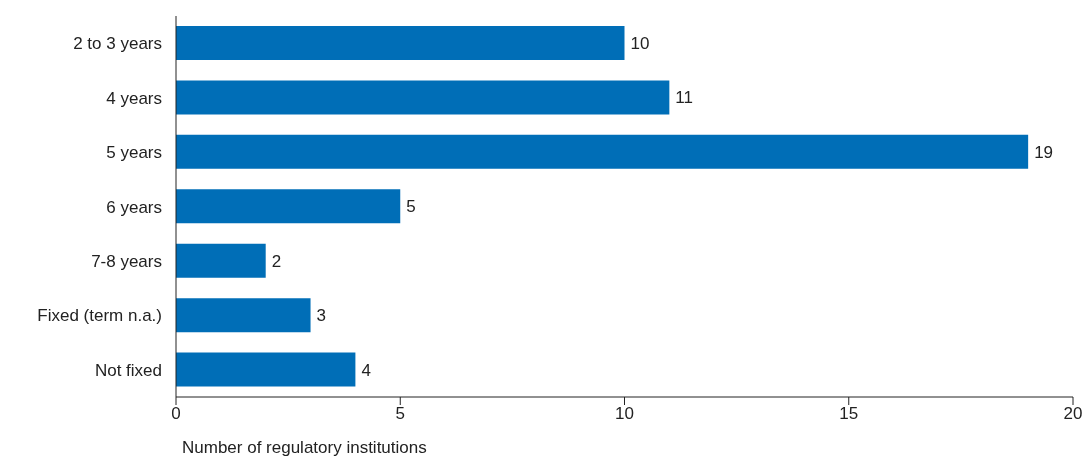  Describe the element at coordinates (128, 370) in the screenshot. I see `y-tick-label: Not fixed` at that location.